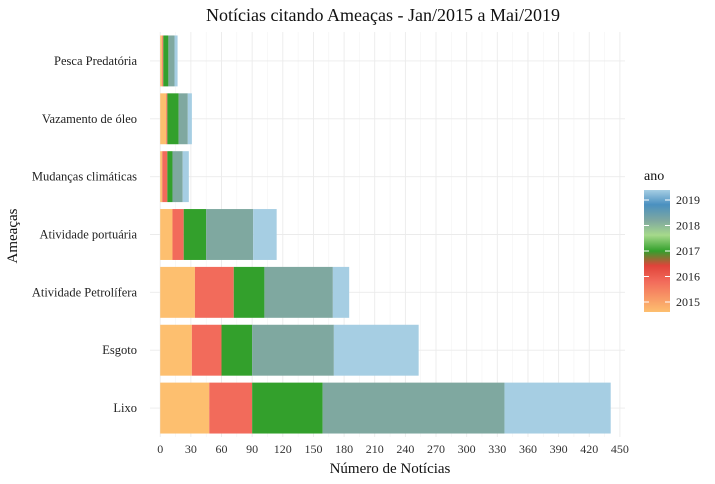 The height and width of the screenshot is (484, 715). I want to click on x-tick-label: 90, so click(252, 449).